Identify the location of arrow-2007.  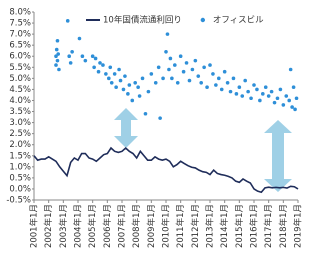
(126, 128).